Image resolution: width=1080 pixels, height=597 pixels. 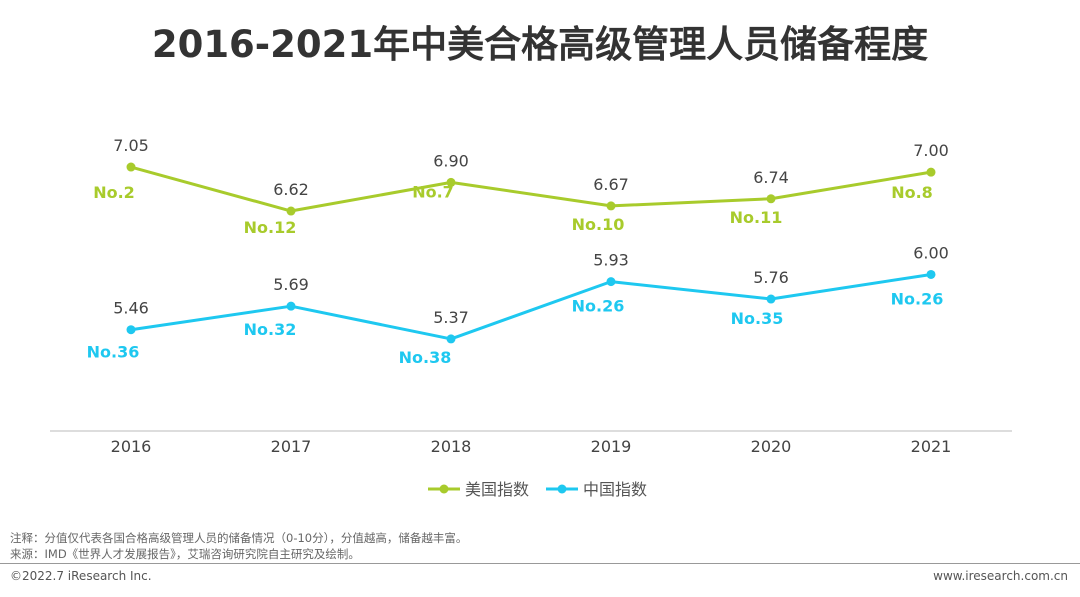 I want to click on value-label: 6.00, so click(x=931, y=252).